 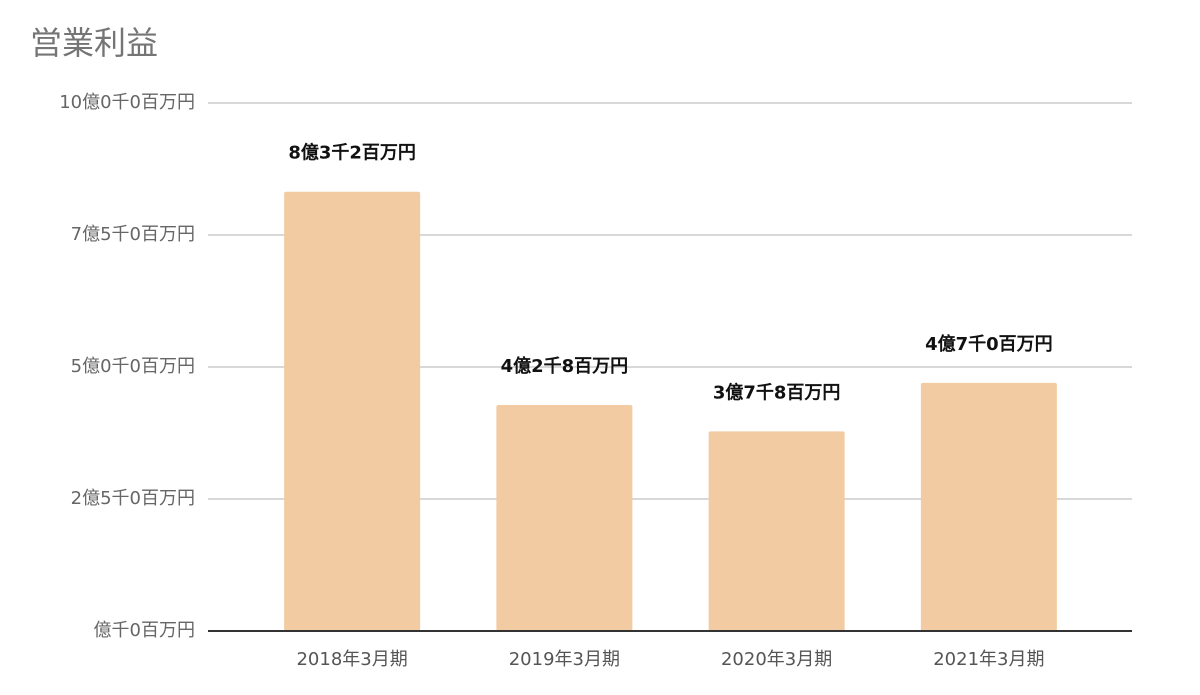 What do you see at coordinates (777, 392) in the screenshot?
I see `value-label: 3億7千8百万円` at bounding box center [777, 392].